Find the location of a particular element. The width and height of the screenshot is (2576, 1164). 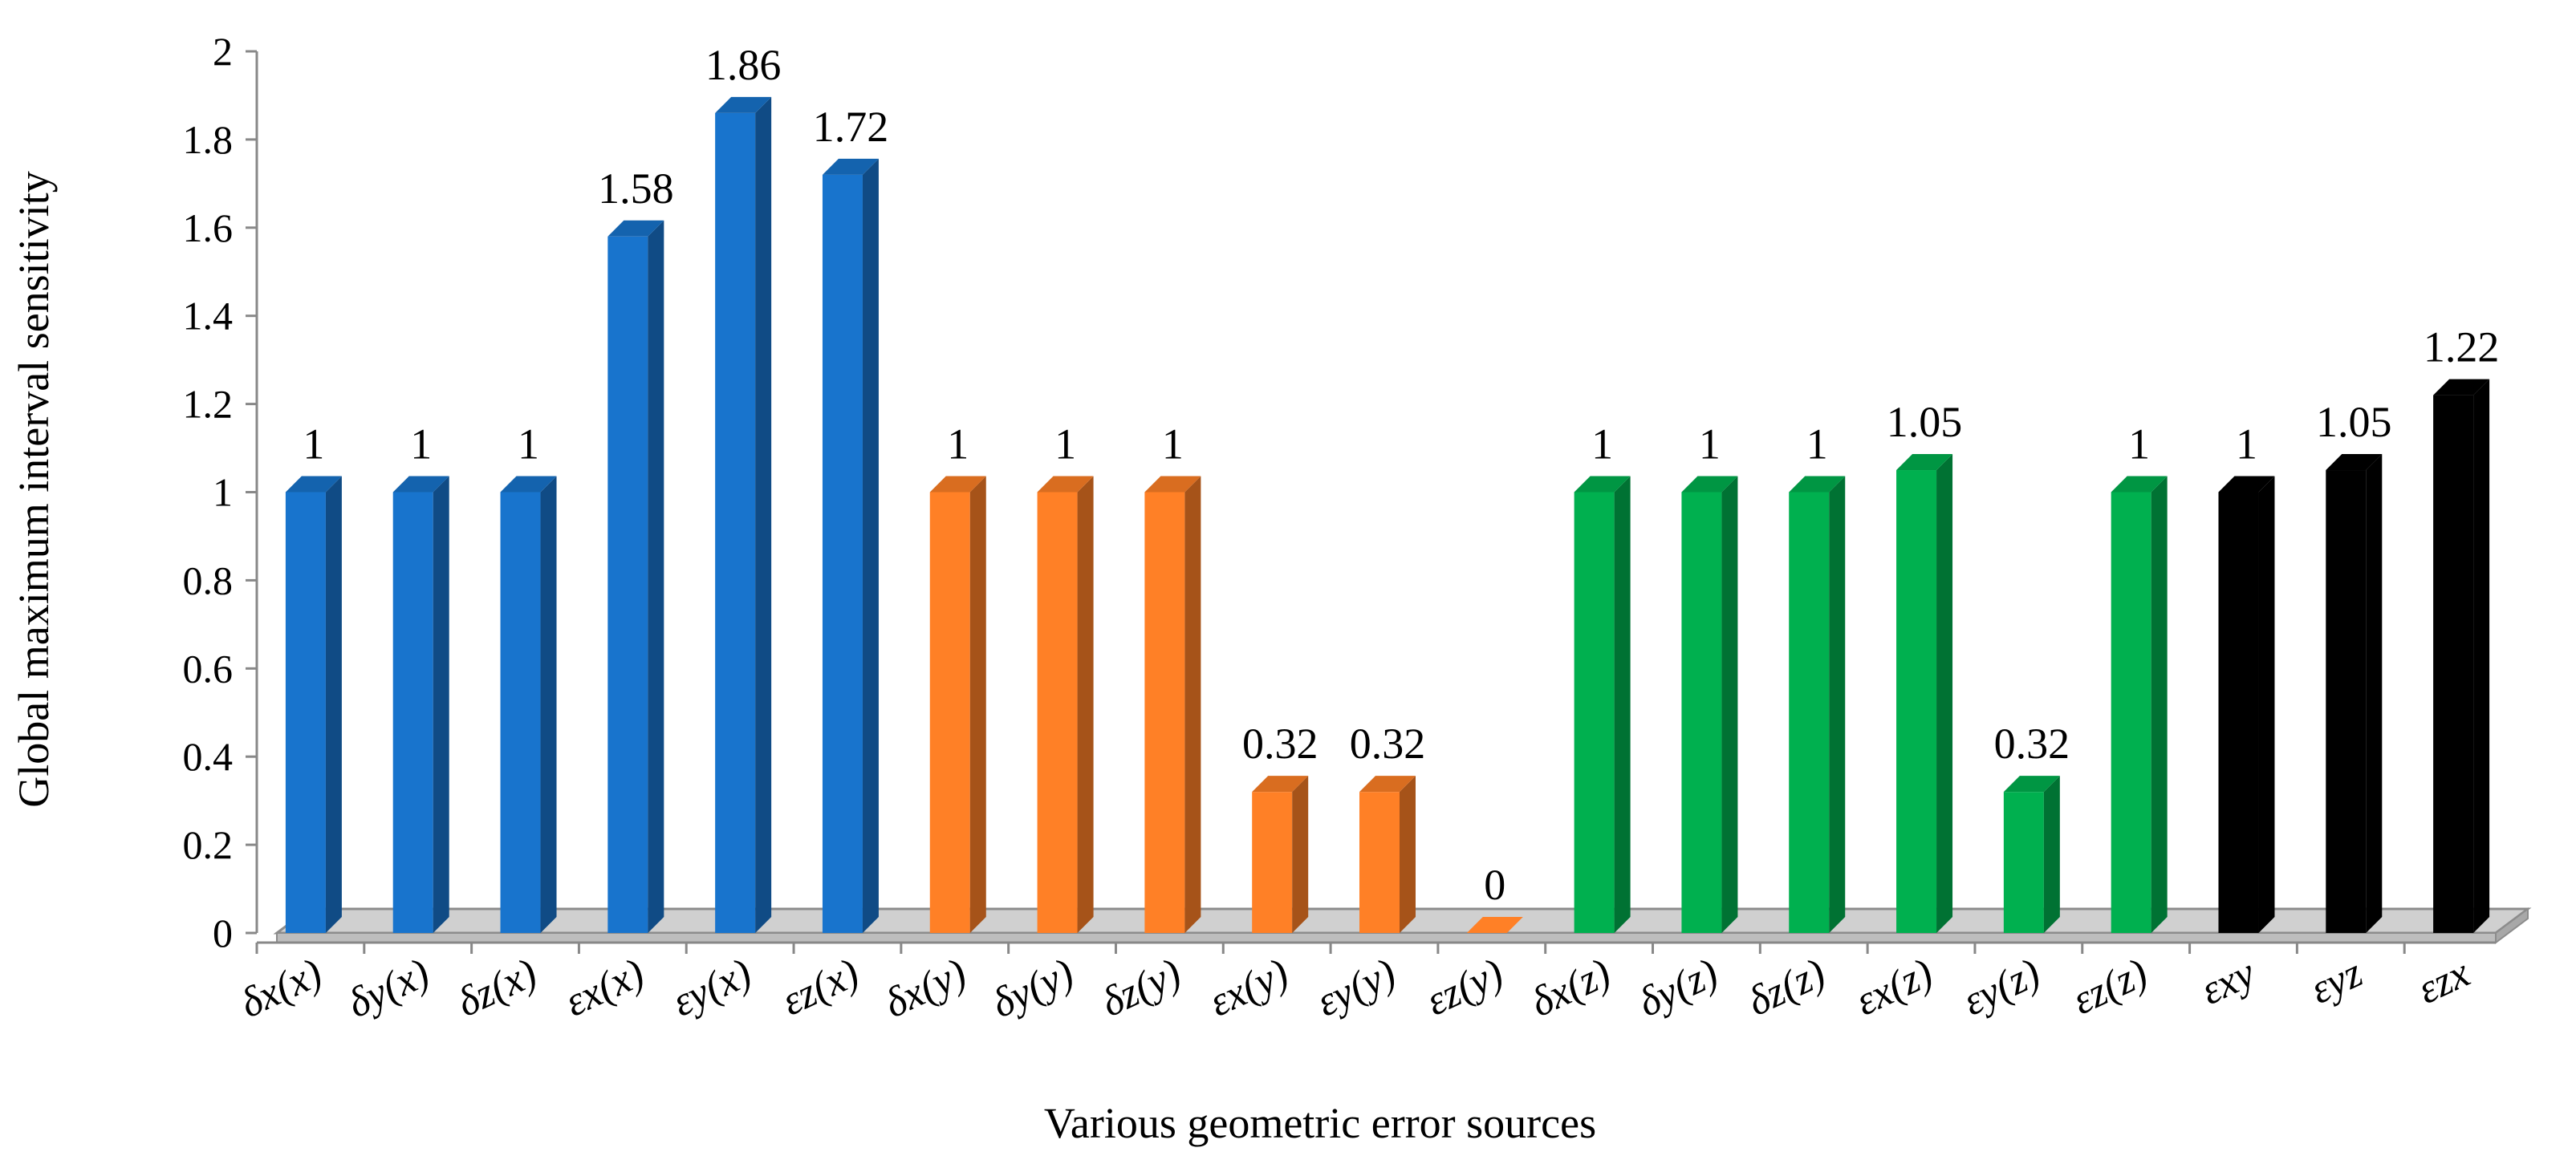

y-tick-label: 0.4 is located at coordinates (209, 756).